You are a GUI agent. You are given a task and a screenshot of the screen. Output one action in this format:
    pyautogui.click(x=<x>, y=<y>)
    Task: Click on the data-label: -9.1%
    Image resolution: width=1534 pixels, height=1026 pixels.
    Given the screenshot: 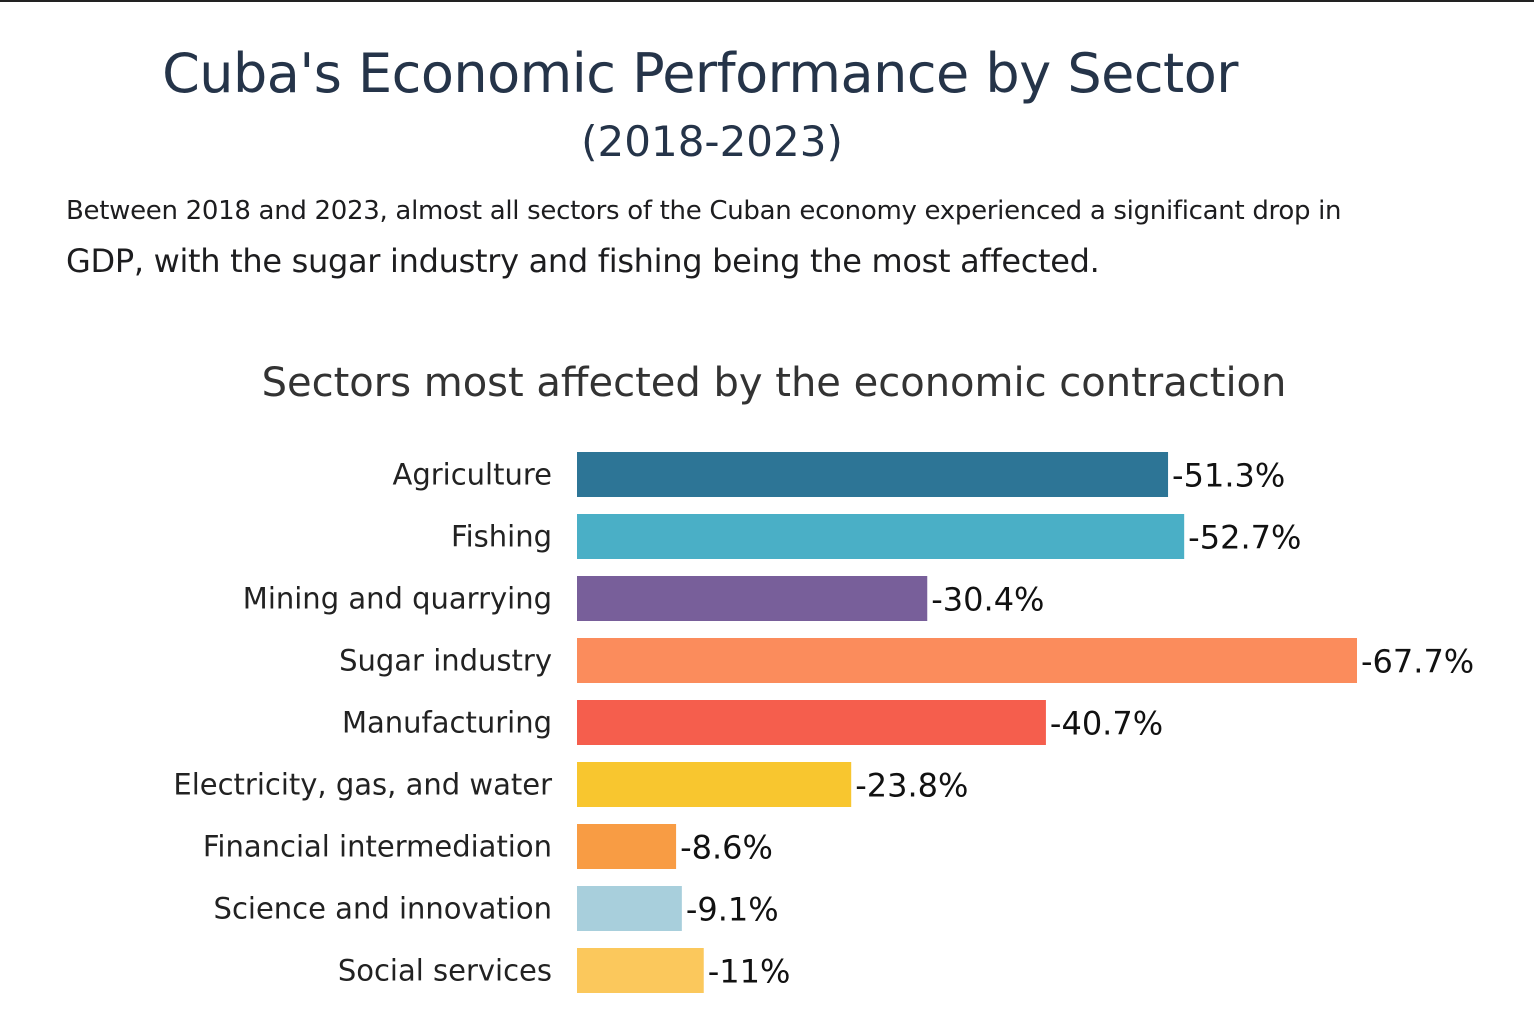 What is the action you would take?
    pyautogui.click(x=732, y=910)
    